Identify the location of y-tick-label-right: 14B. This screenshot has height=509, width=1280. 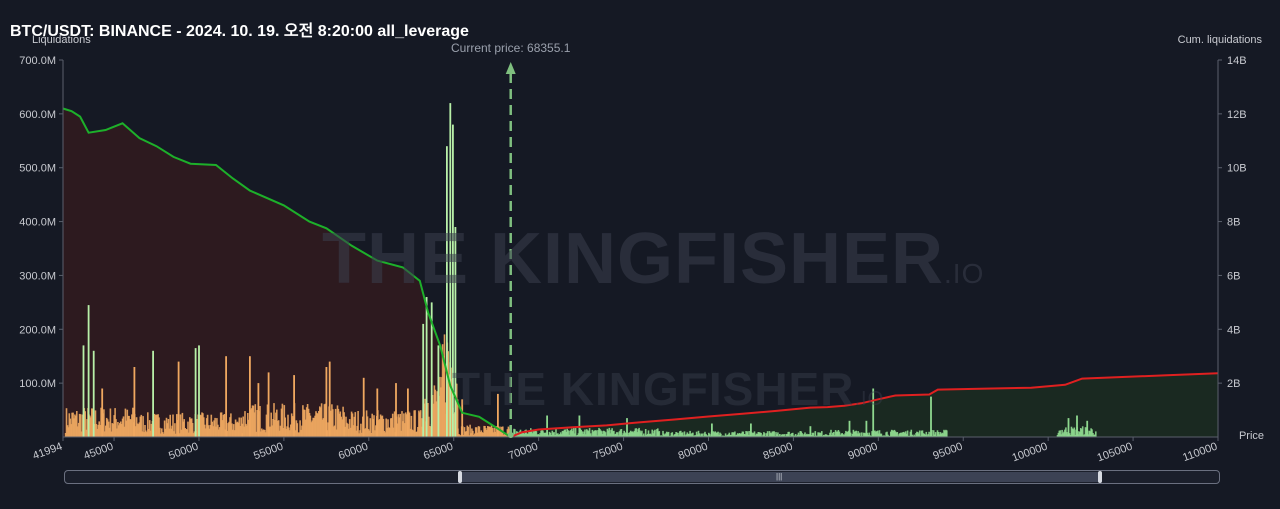
(1237, 61).